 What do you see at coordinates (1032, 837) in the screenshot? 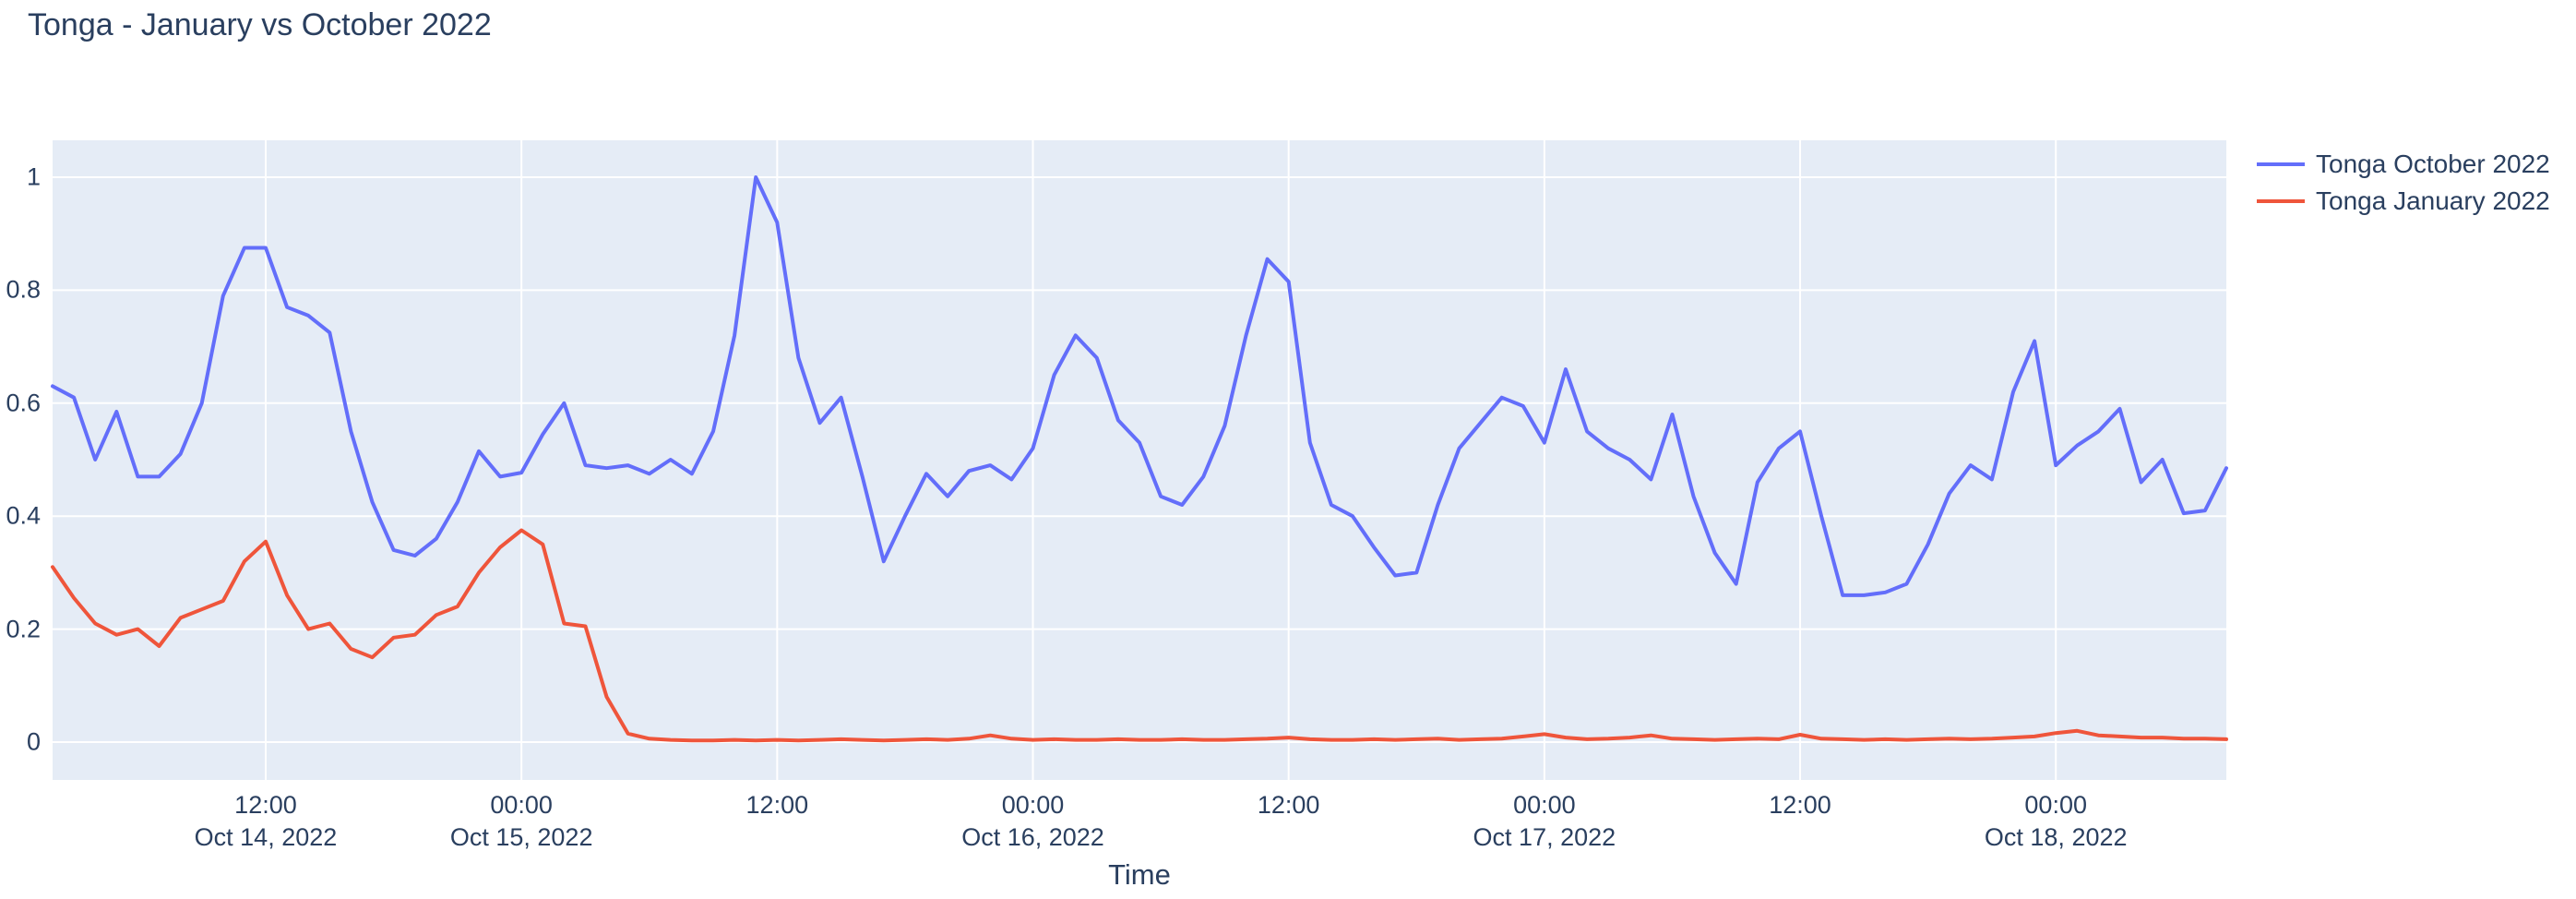
I see `x-tick-date: Oct 16, 2022` at bounding box center [1032, 837].